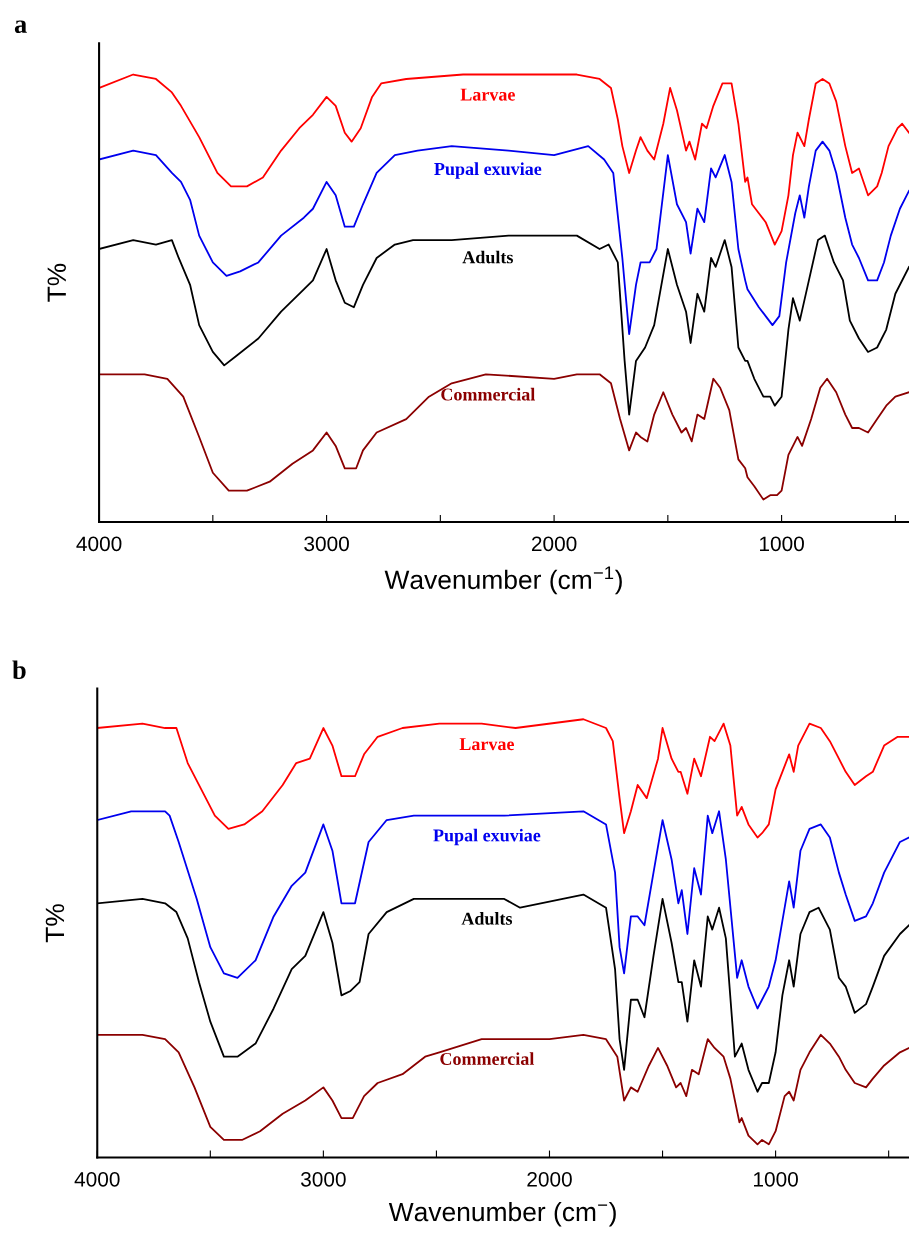 Image resolution: width=909 pixels, height=1234 pixels. Describe the element at coordinates (19, 670) in the screenshot. I see `chart-title: b` at that location.